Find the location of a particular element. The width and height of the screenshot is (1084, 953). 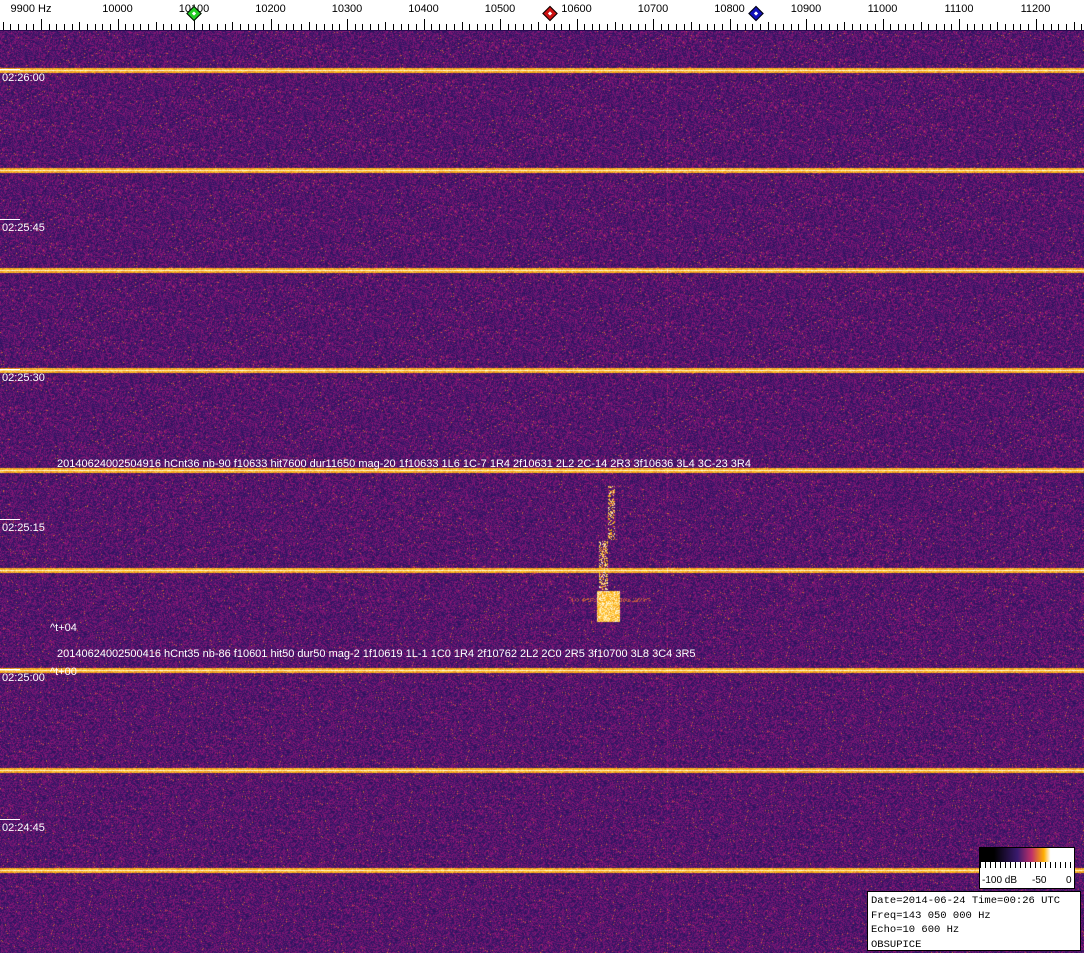

frequency-tick-label: 10700 is located at coordinates (653, 9).